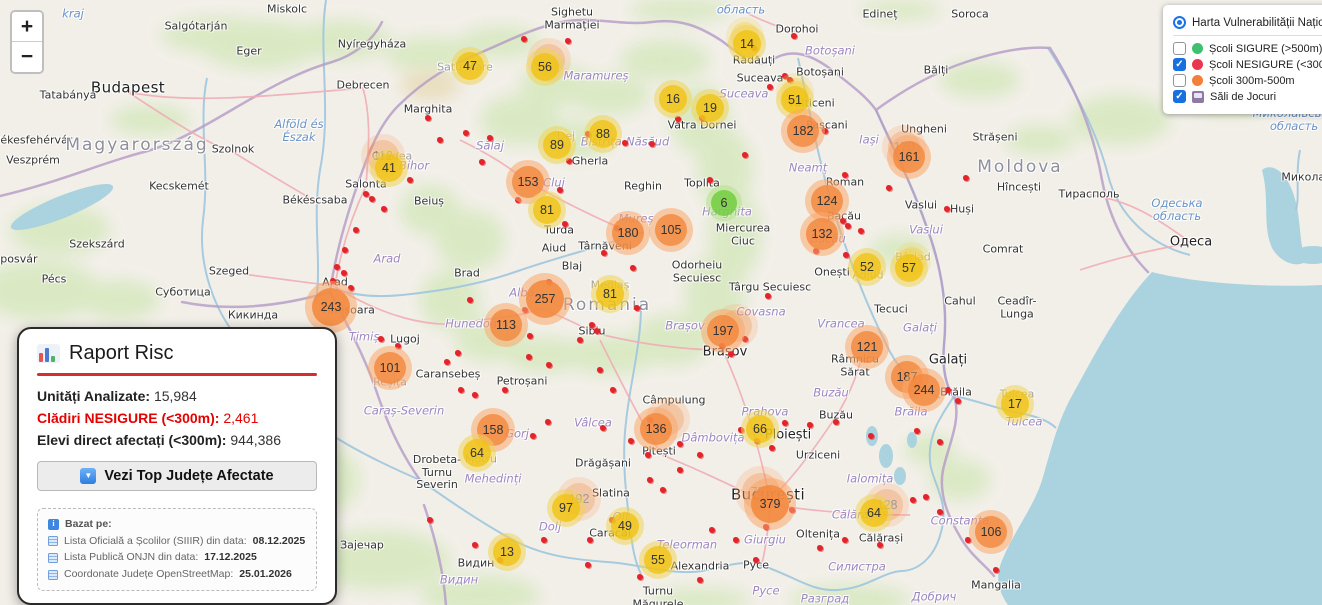  What do you see at coordinates (867, 267) in the screenshot?
I see `cluster-marker: 52` at bounding box center [867, 267].